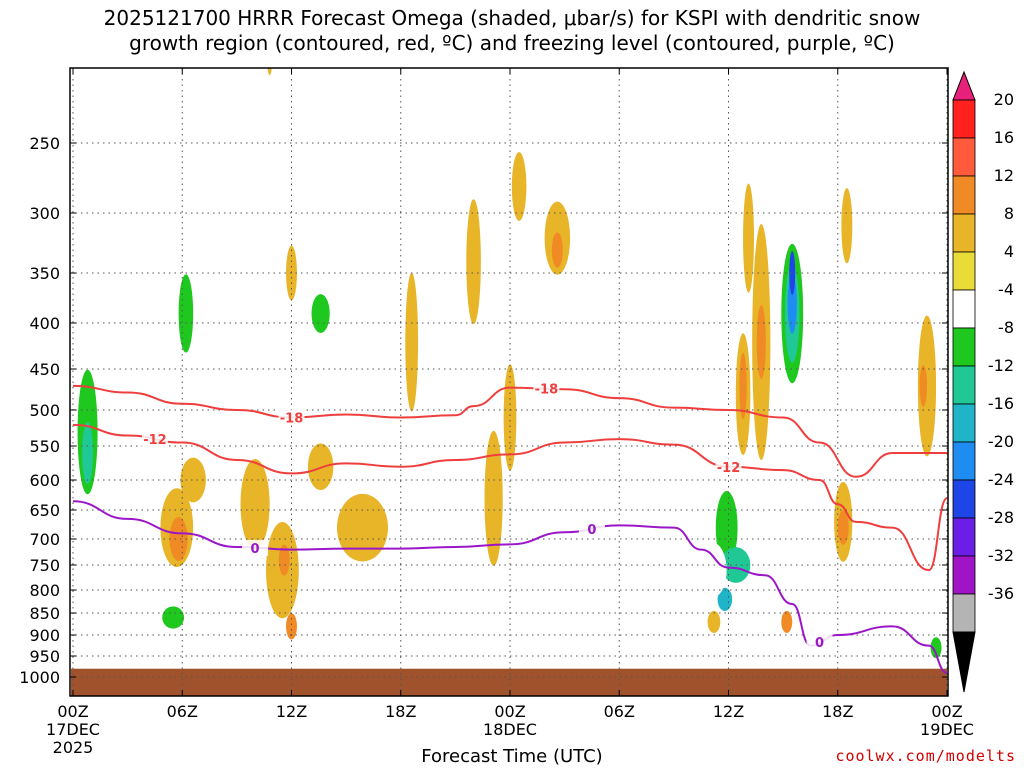  Describe the element at coordinates (44, 323) in the screenshot. I see `y-tick-label: 400` at that location.